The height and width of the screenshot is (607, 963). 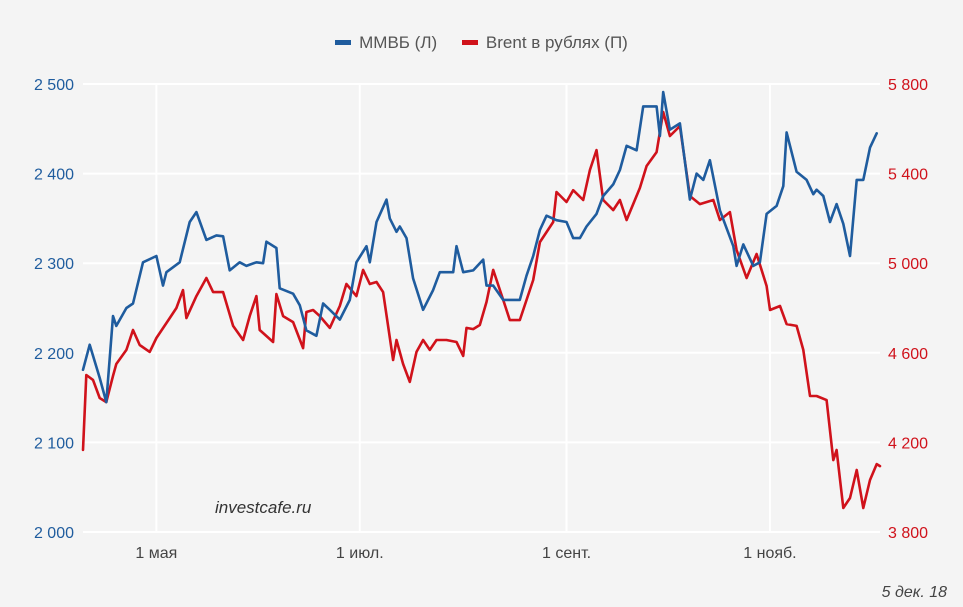 What do you see at coordinates (566, 553) in the screenshot?
I see `x-tick-label: 1 сент.` at bounding box center [566, 553].